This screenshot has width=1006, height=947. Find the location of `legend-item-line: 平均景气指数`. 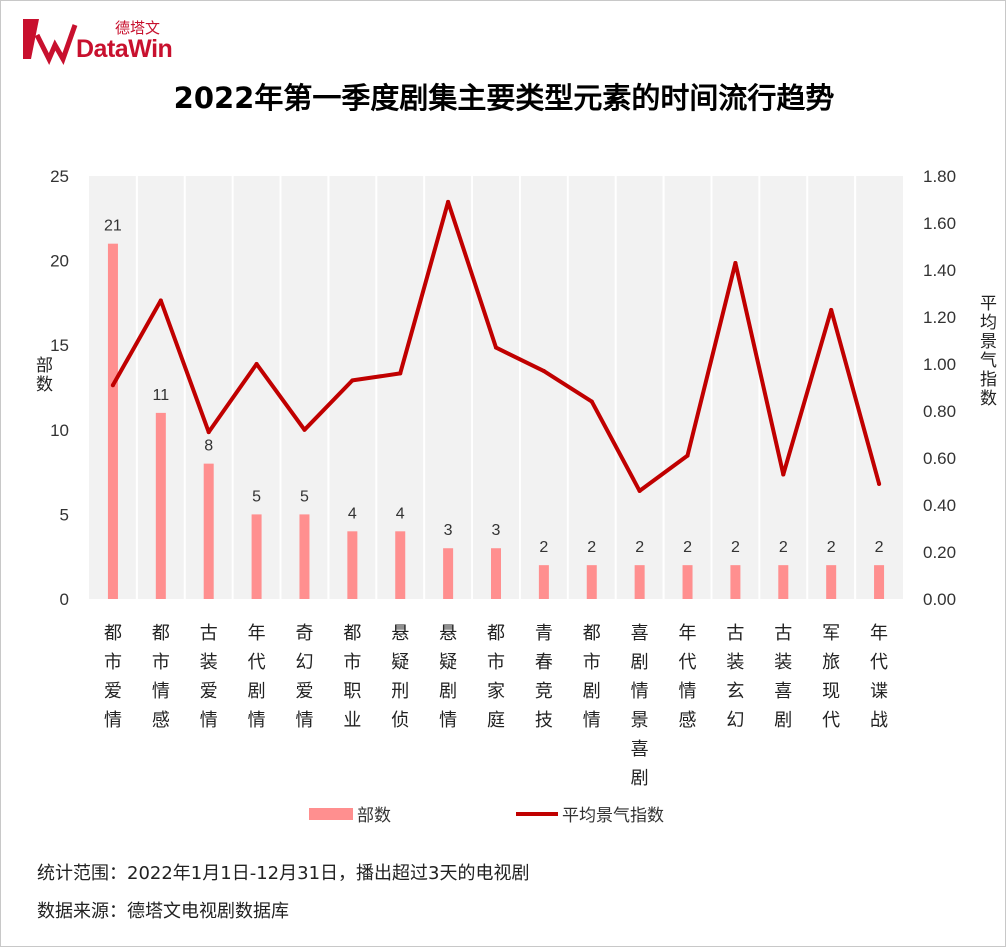

legend-item-line: 平均景气指数 is located at coordinates (590, 813).